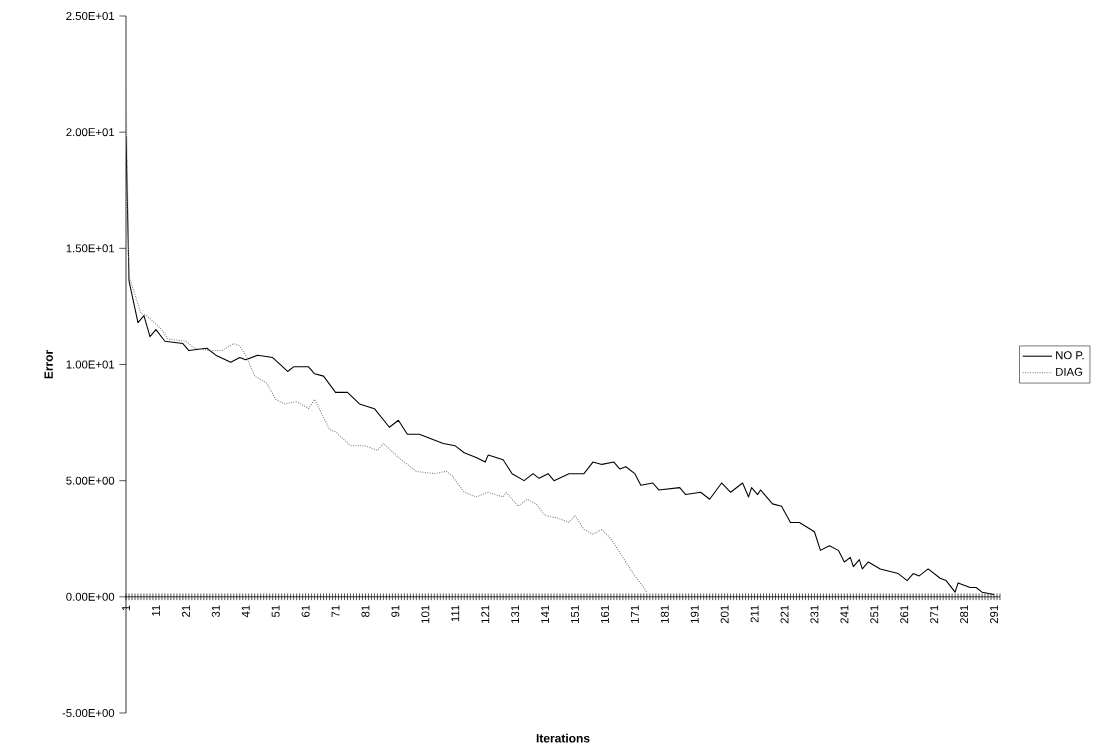 The width and height of the screenshot is (1115, 754). I want to click on x-tick-label: 291, so click(994, 614).